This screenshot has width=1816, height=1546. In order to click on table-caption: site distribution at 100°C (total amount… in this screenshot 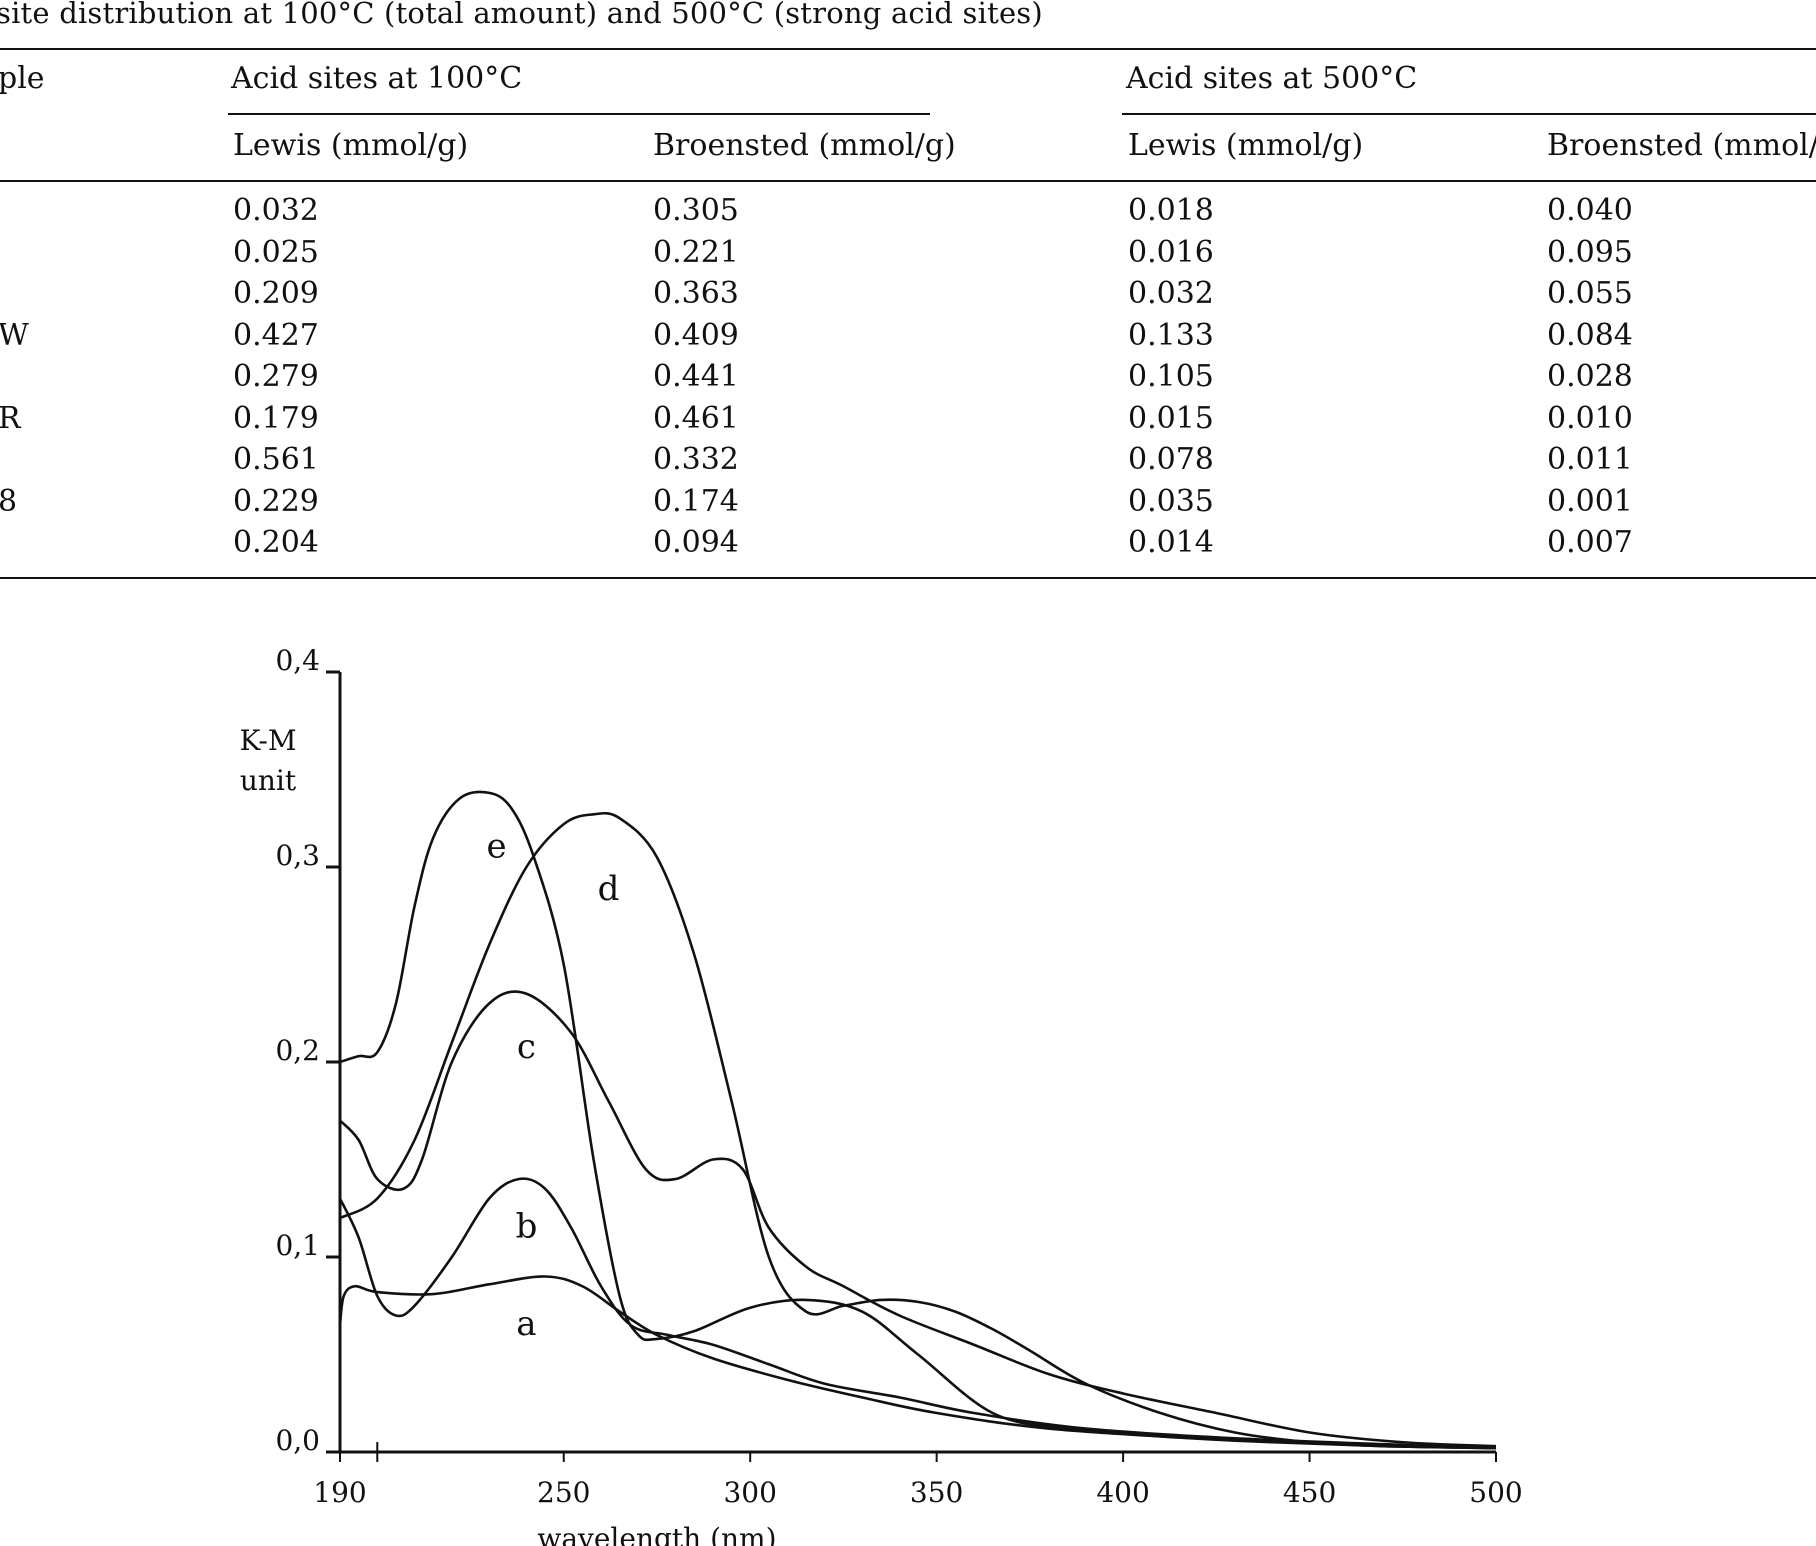, I will do `click(521, 15)`.